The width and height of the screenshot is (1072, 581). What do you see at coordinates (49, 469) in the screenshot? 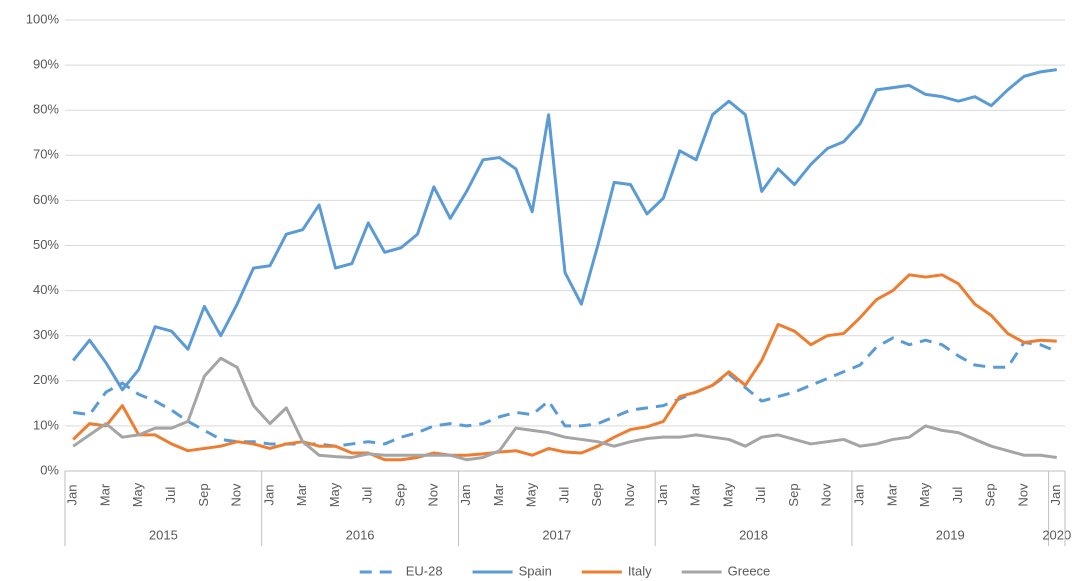
I see `y-tick-label: 0%` at bounding box center [49, 469].